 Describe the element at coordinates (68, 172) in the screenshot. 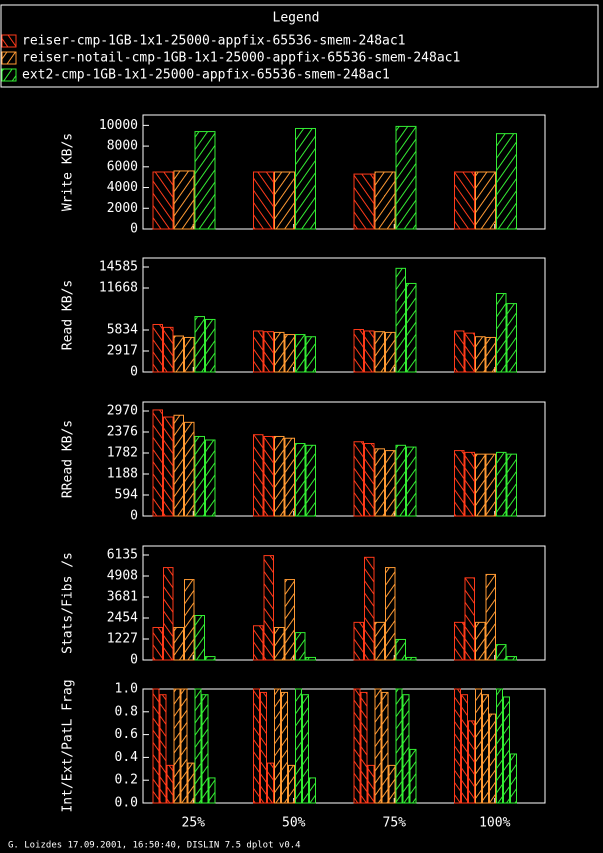

I see `y-axis-label: Write KB/s` at that location.